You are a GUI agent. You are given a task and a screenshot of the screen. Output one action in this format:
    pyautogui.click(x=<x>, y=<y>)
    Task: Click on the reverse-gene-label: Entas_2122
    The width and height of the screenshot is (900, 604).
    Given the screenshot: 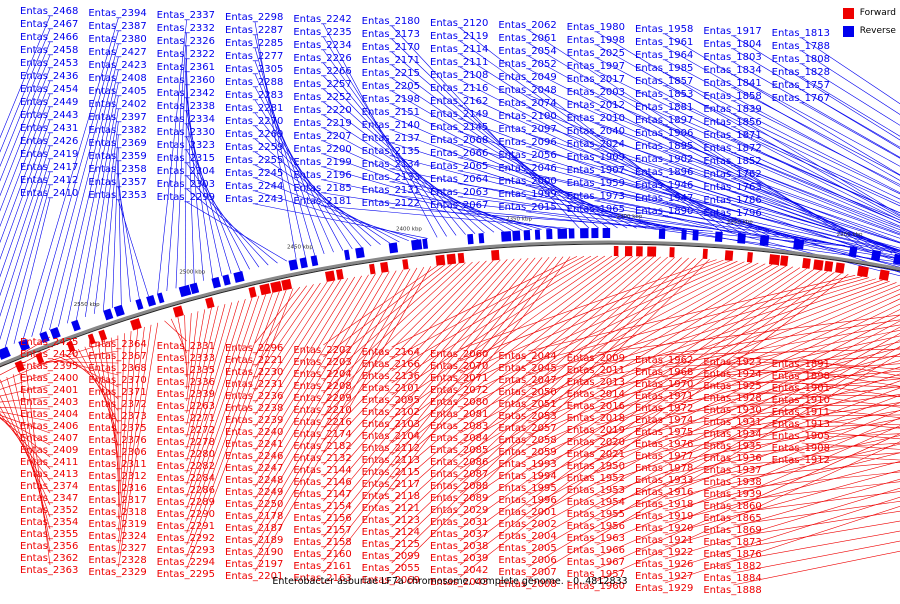 What is the action you would take?
    pyautogui.click(x=391, y=203)
    